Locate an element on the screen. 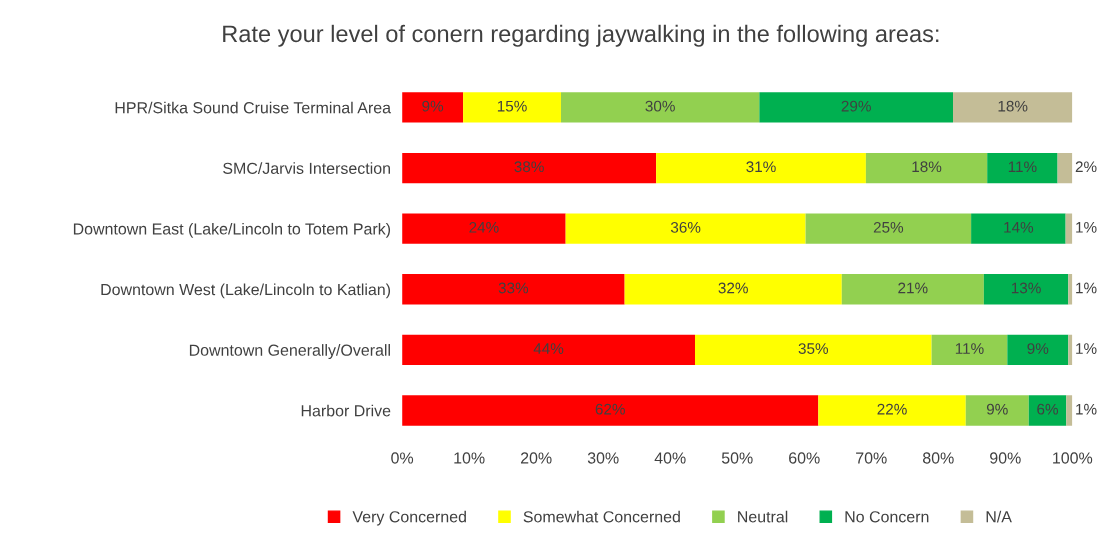 This screenshot has width=1117, height=551. data-label: 62% is located at coordinates (610, 409).